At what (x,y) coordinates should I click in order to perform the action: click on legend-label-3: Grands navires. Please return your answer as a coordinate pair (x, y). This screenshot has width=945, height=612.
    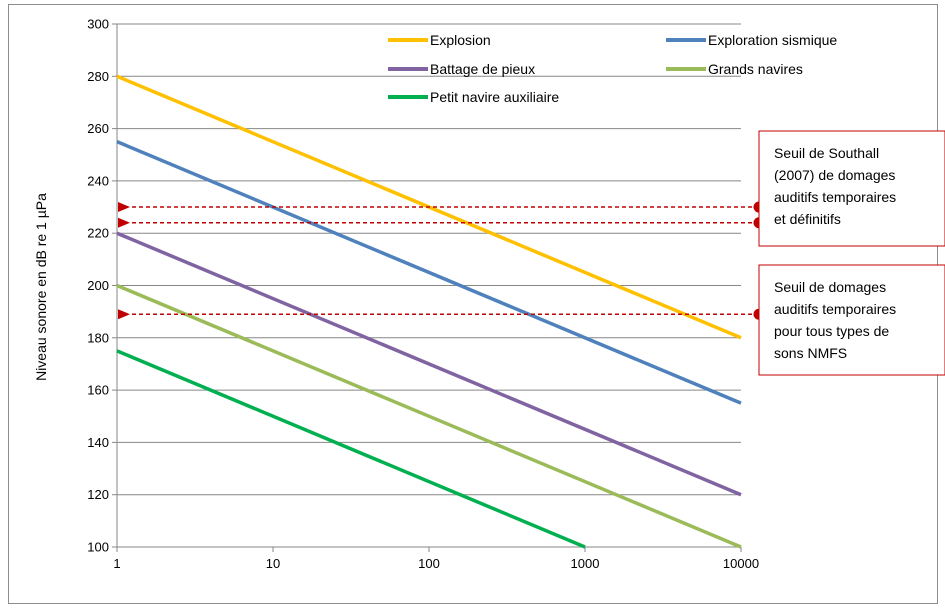
    Looking at the image, I should click on (755, 69).